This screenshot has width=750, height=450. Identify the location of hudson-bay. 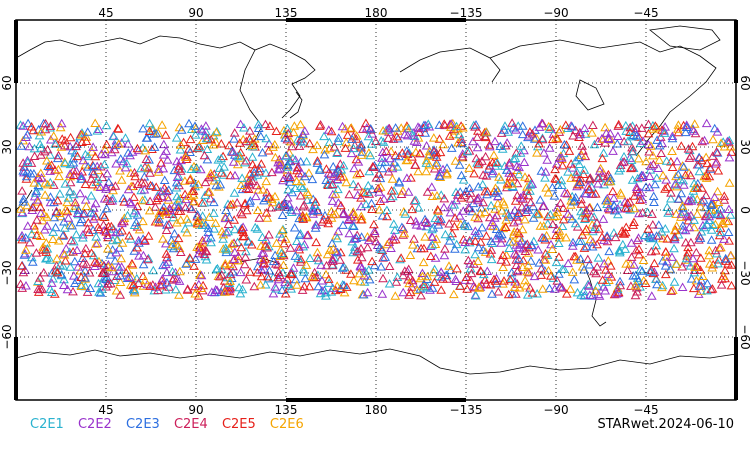
(590, 95).